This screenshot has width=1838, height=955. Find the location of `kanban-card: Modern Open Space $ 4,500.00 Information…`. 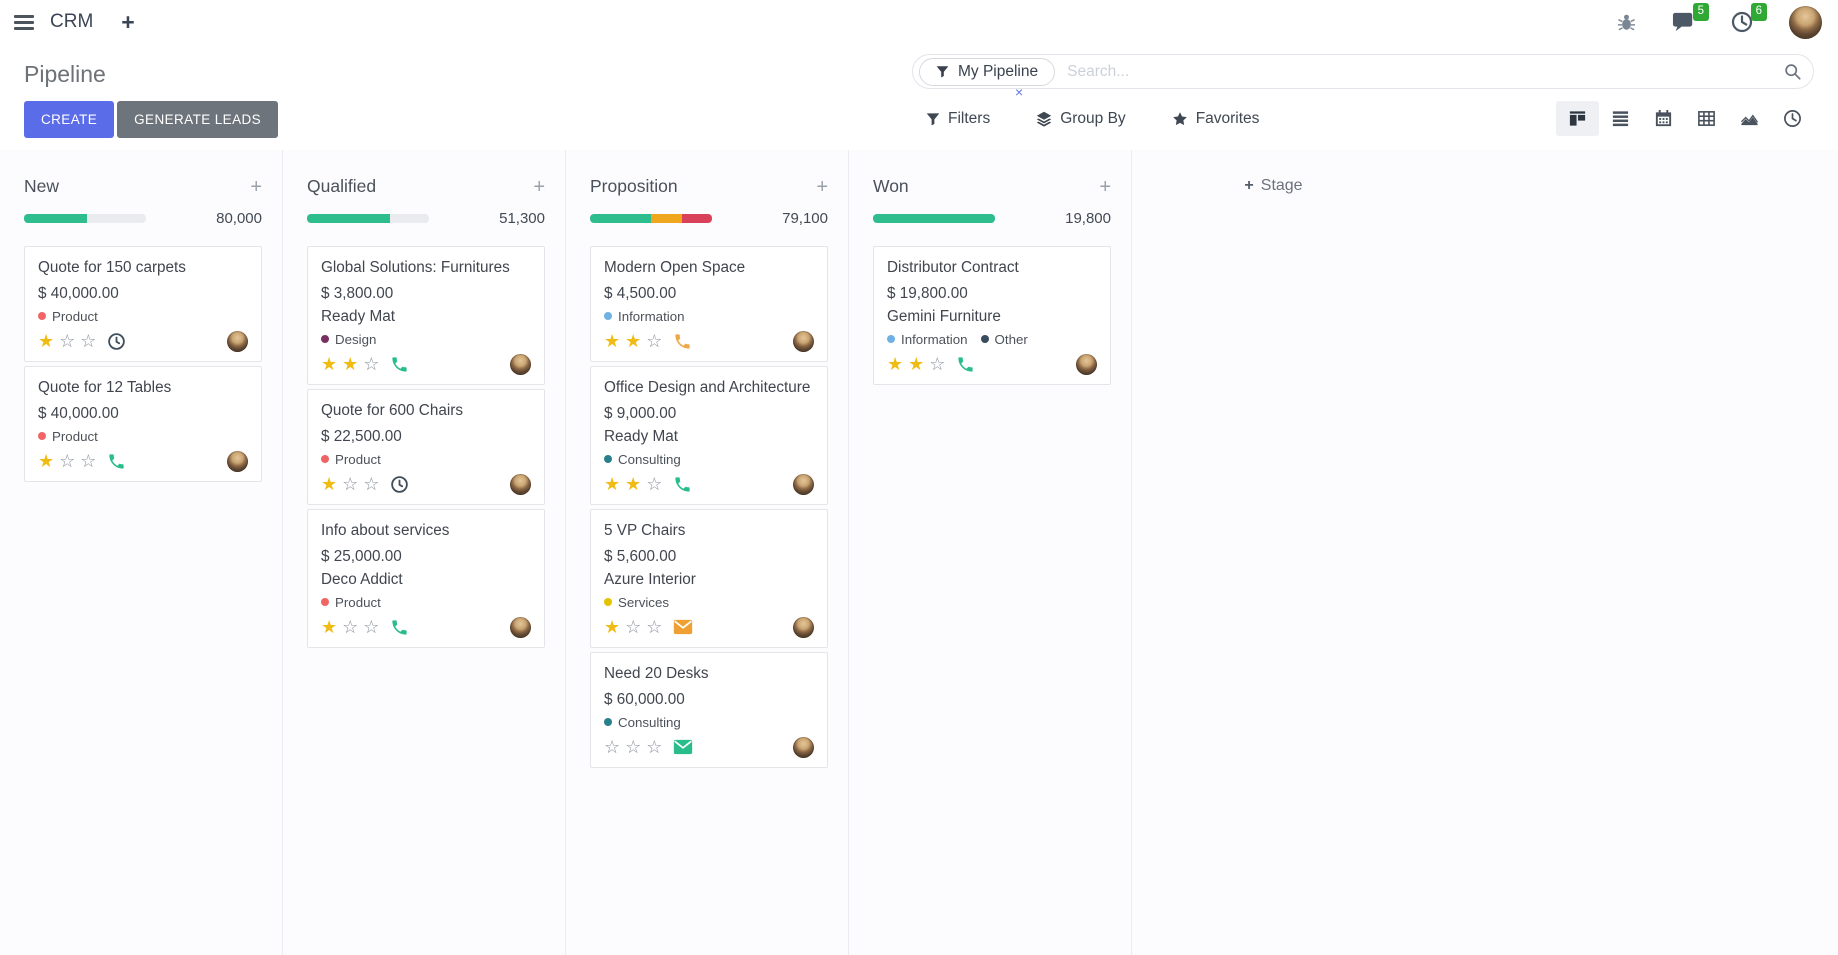

kanban-card: Modern Open Space $ 4,500.00 Information… is located at coordinates (709, 304).